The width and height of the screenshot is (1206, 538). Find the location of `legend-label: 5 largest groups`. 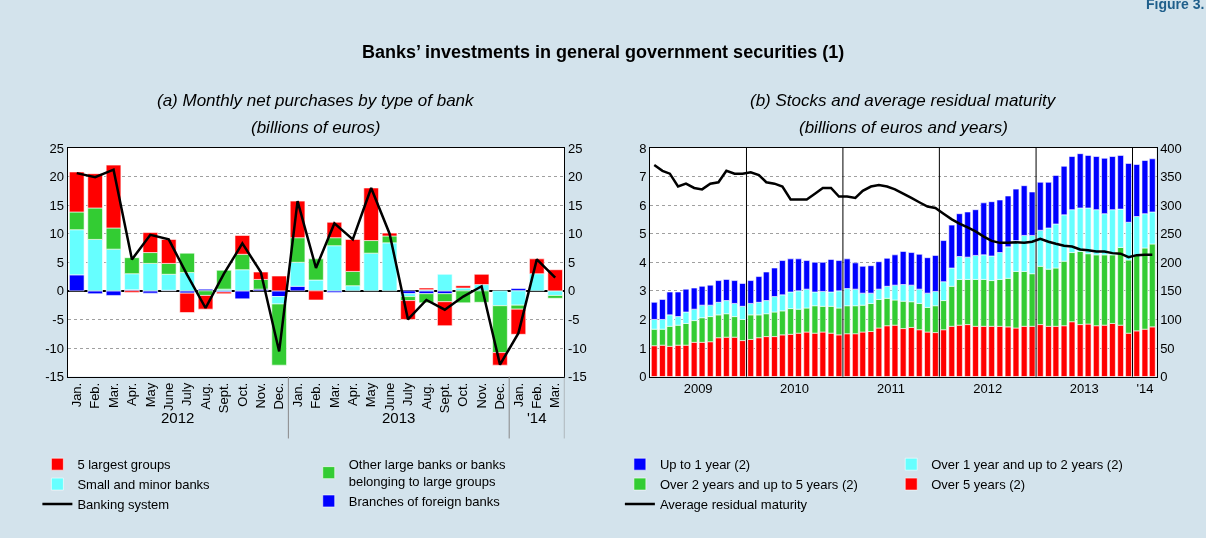

legend-label: 5 largest groups is located at coordinates (124, 465).